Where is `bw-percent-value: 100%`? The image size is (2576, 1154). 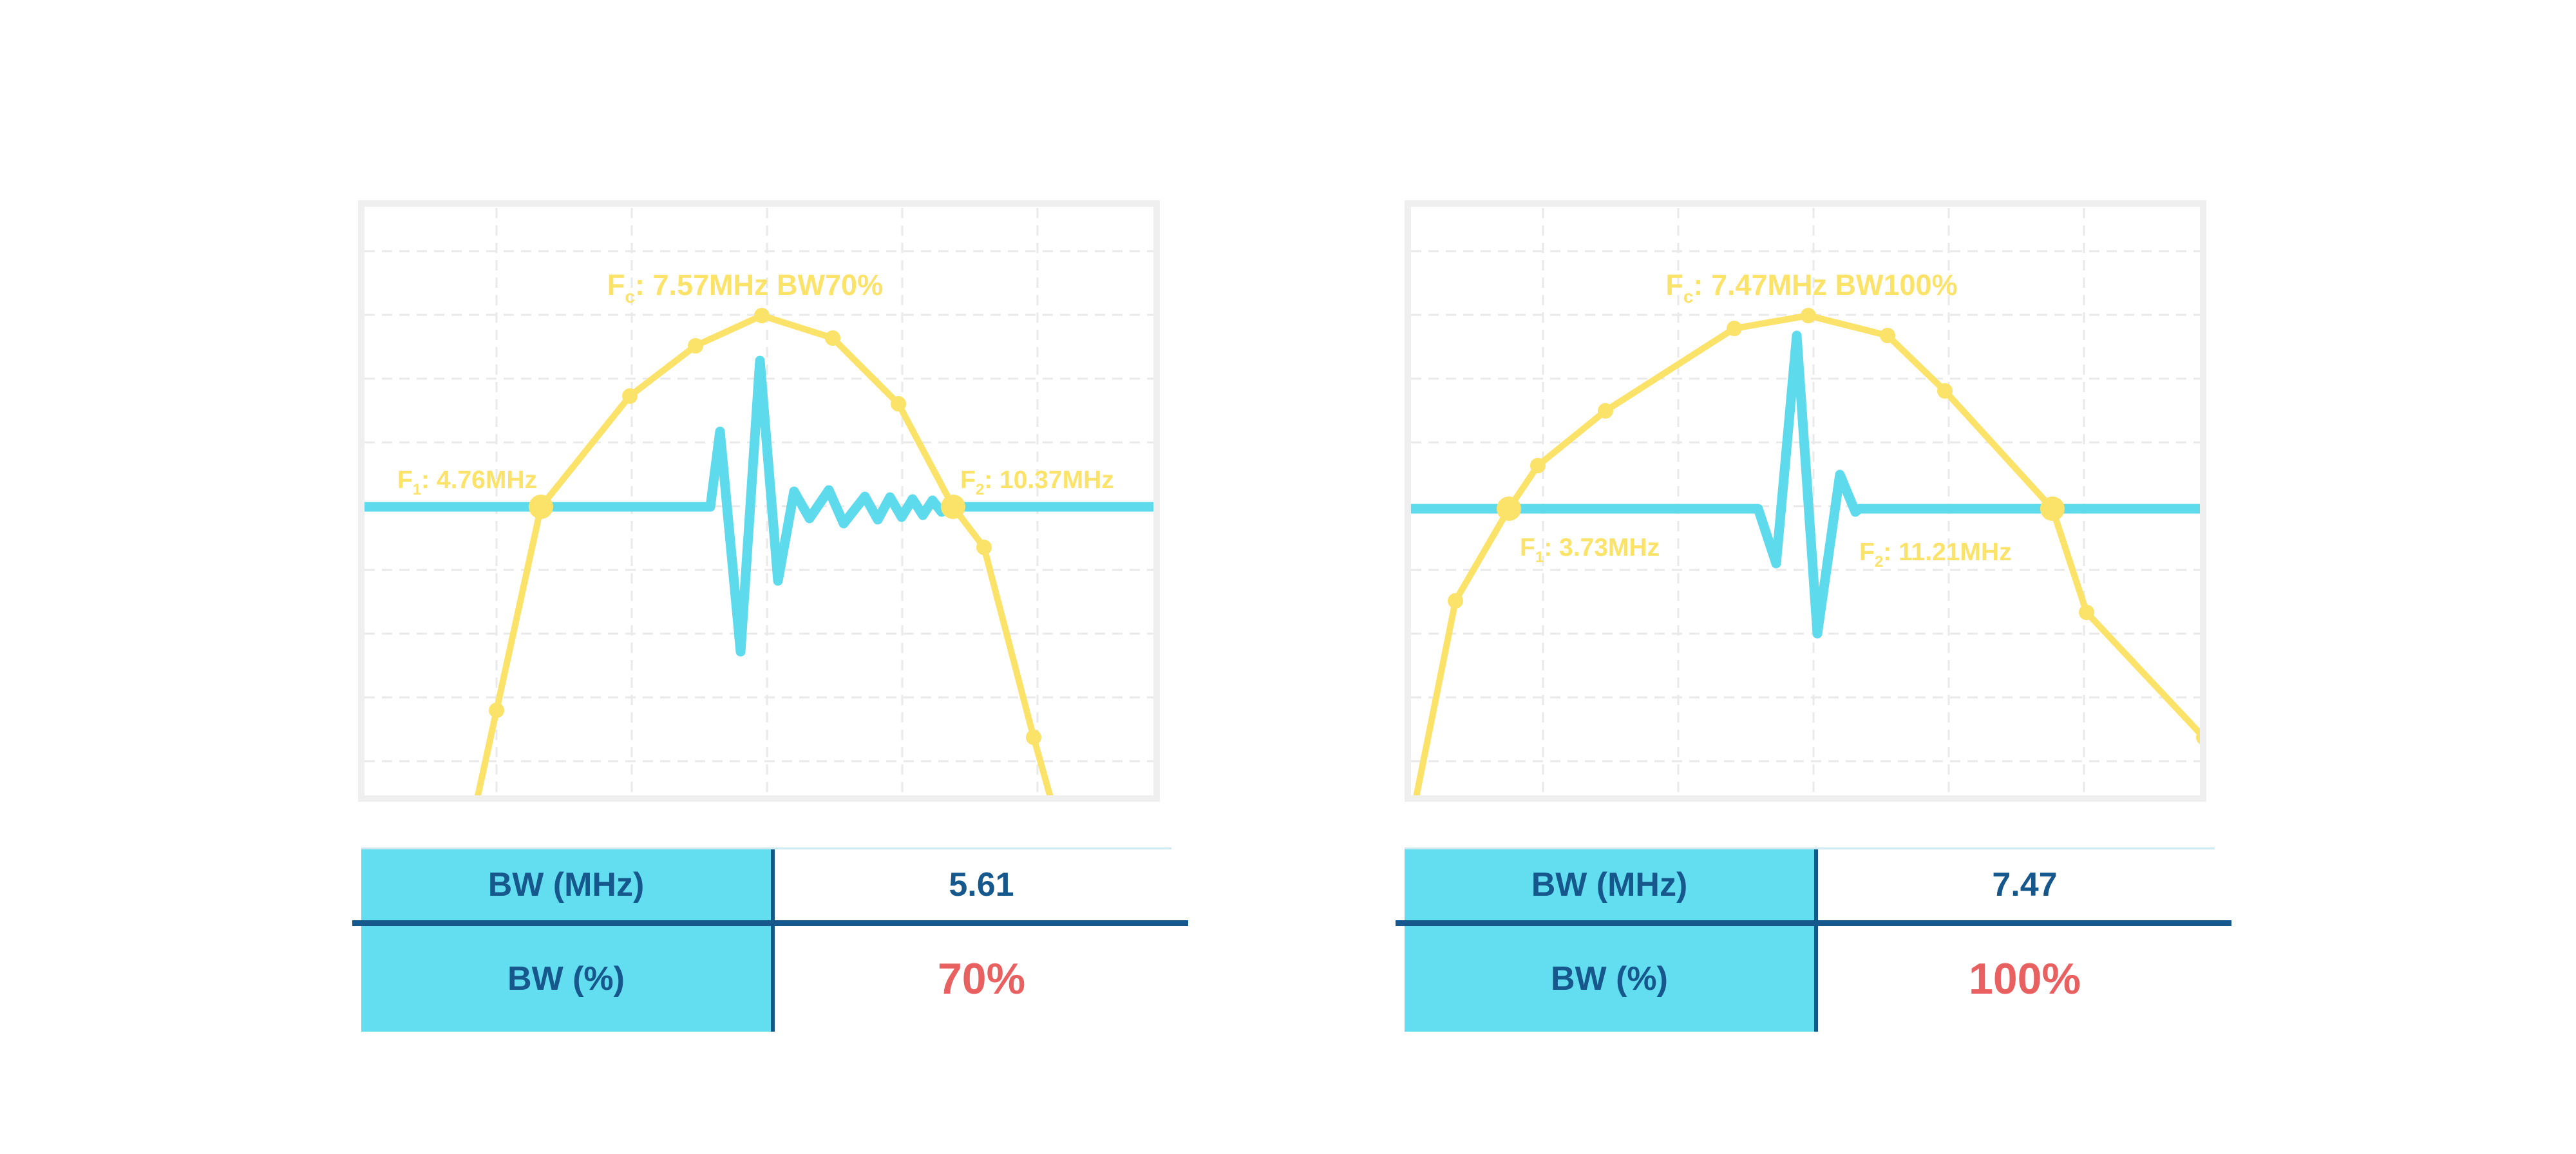 bw-percent-value: 100% is located at coordinates (2024, 979).